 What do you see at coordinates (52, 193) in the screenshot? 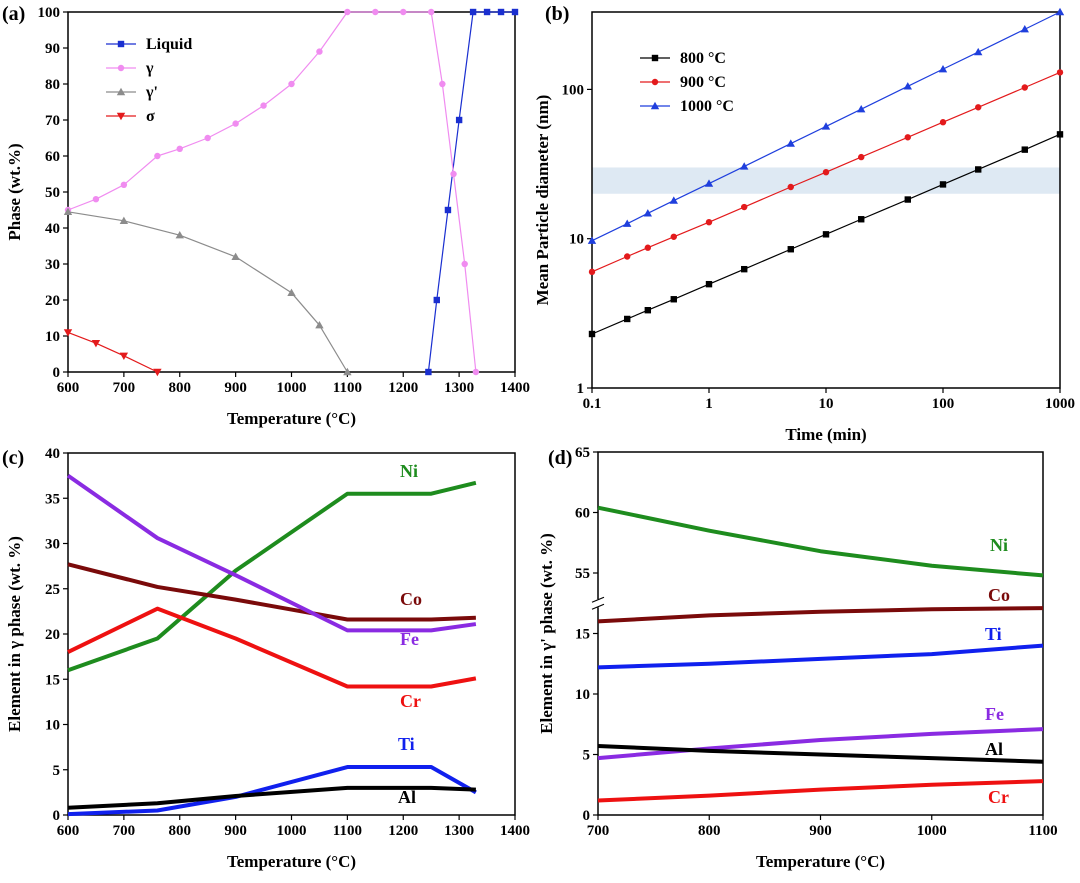
I see `y-tick-label: 50` at bounding box center [52, 193].